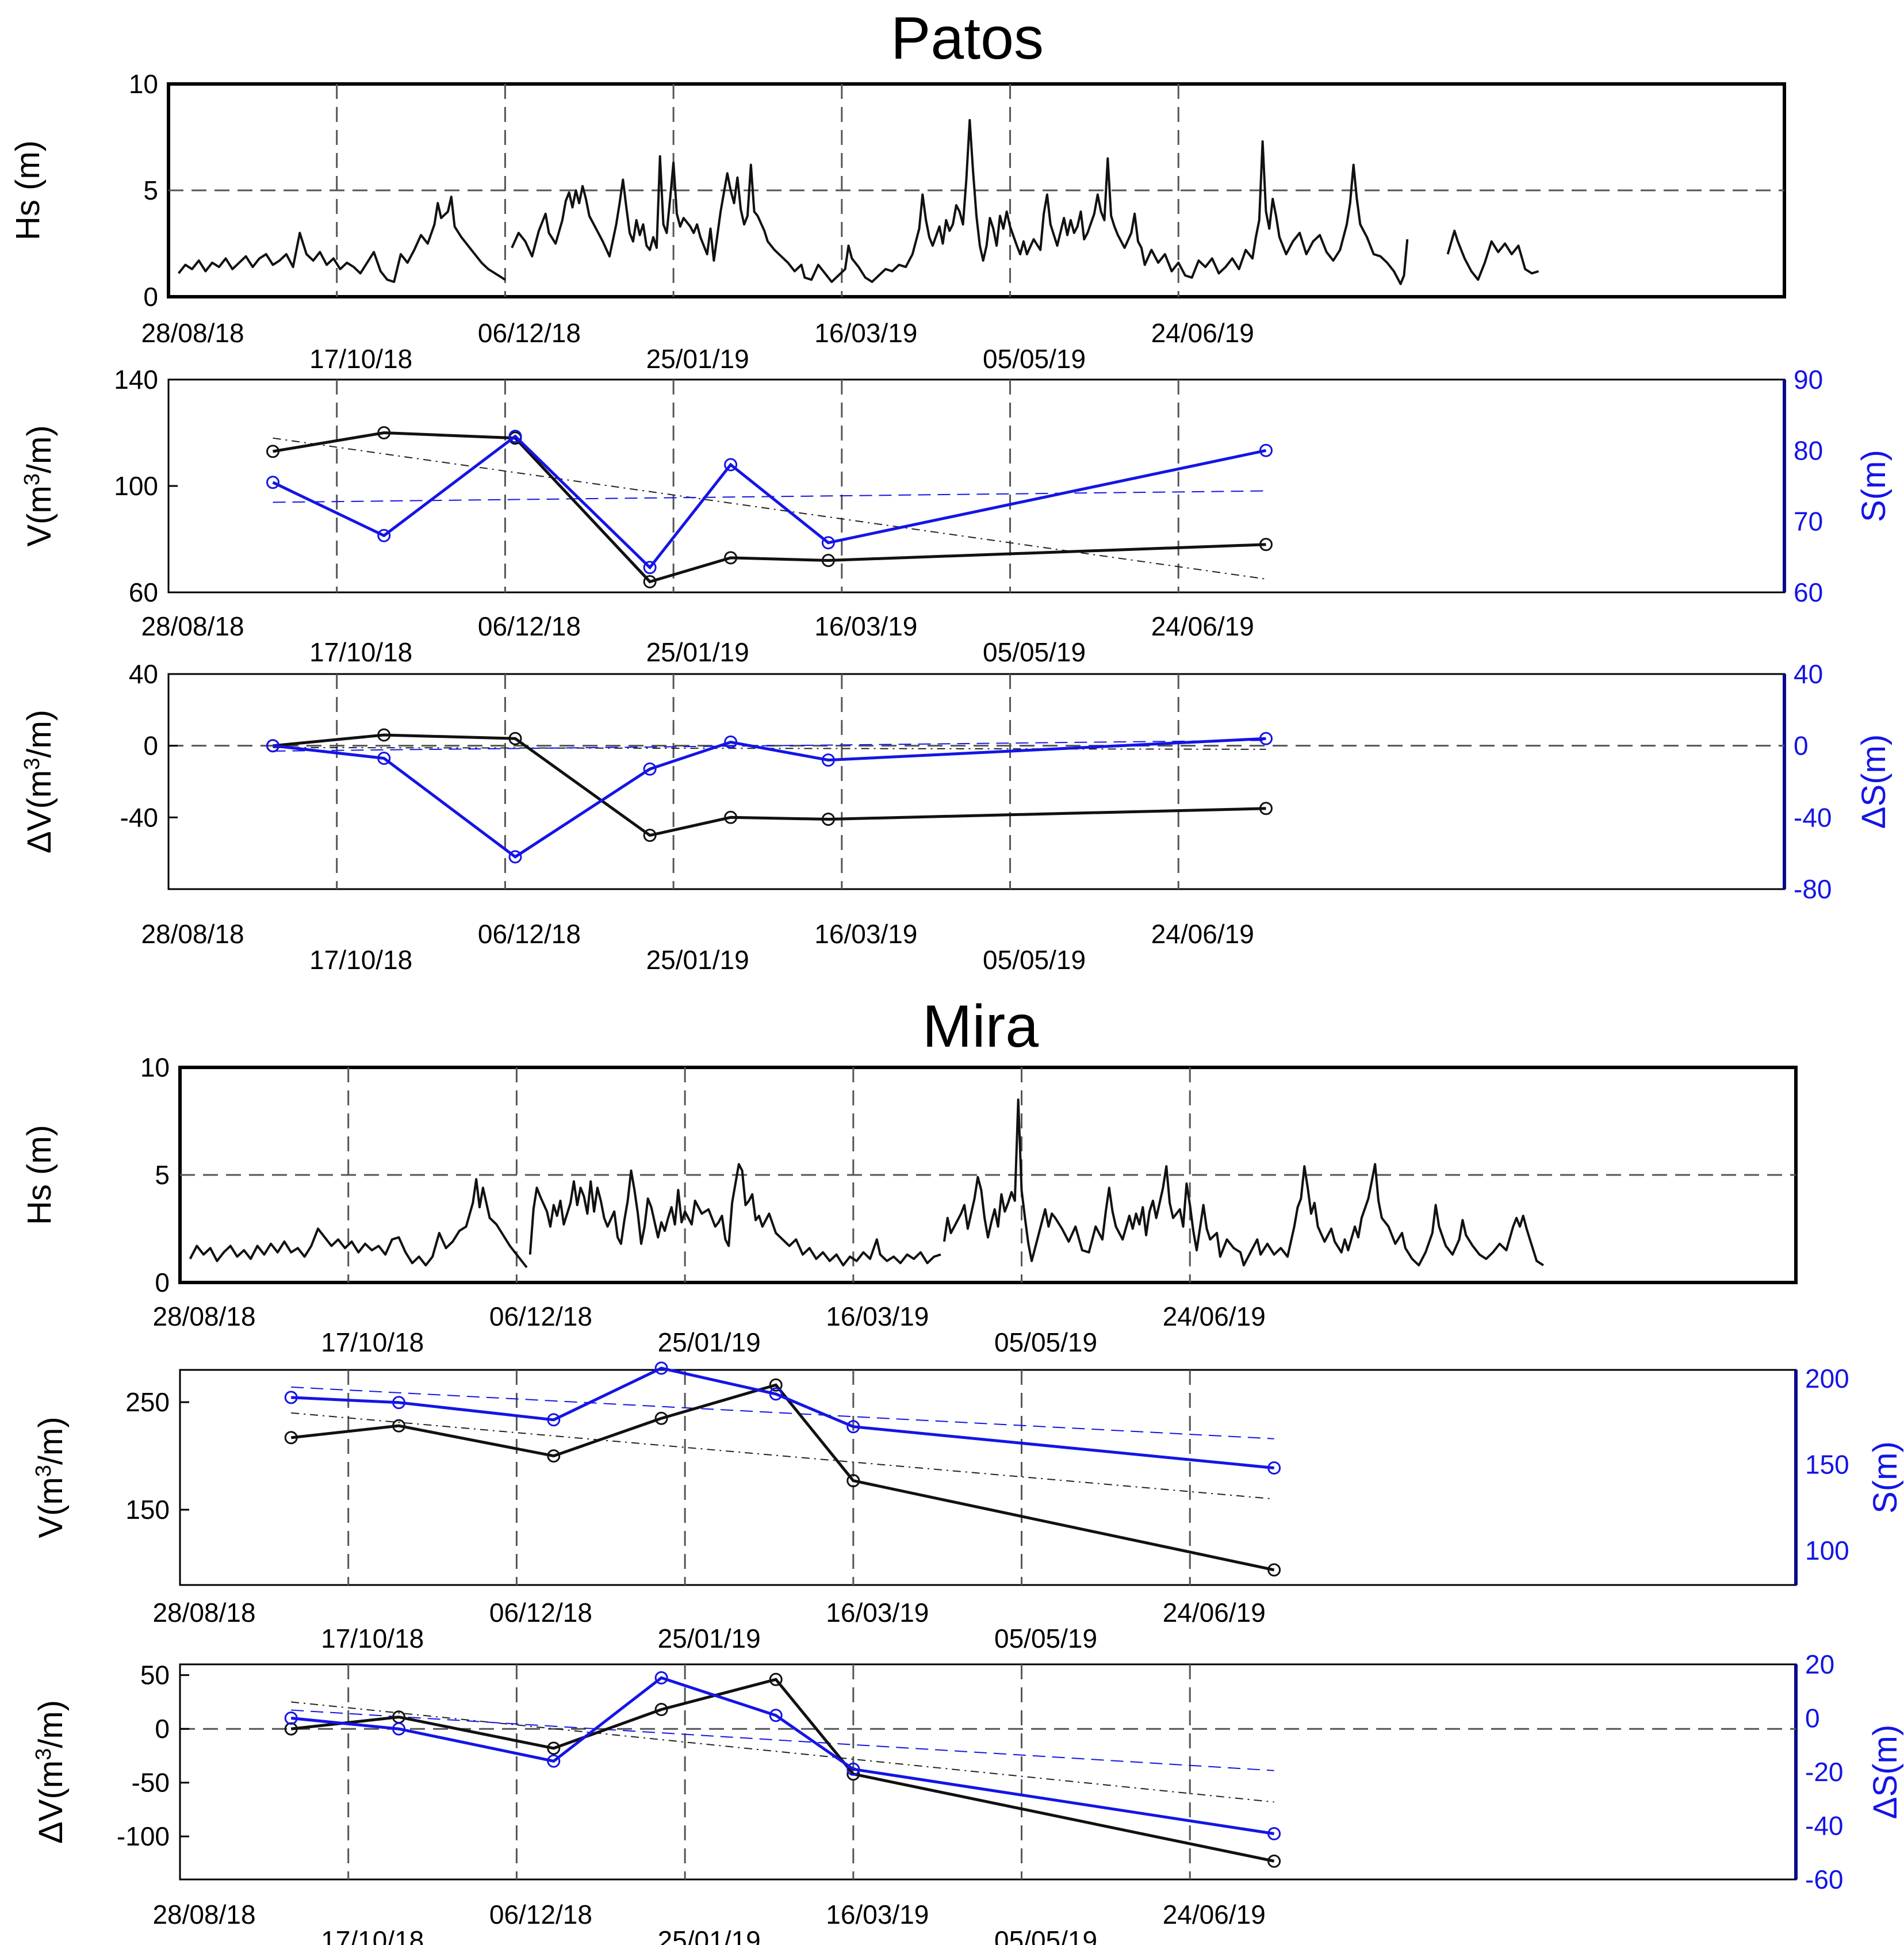  I want to click on patos-volume-xtick-label: 17/10/18, so click(360, 652).